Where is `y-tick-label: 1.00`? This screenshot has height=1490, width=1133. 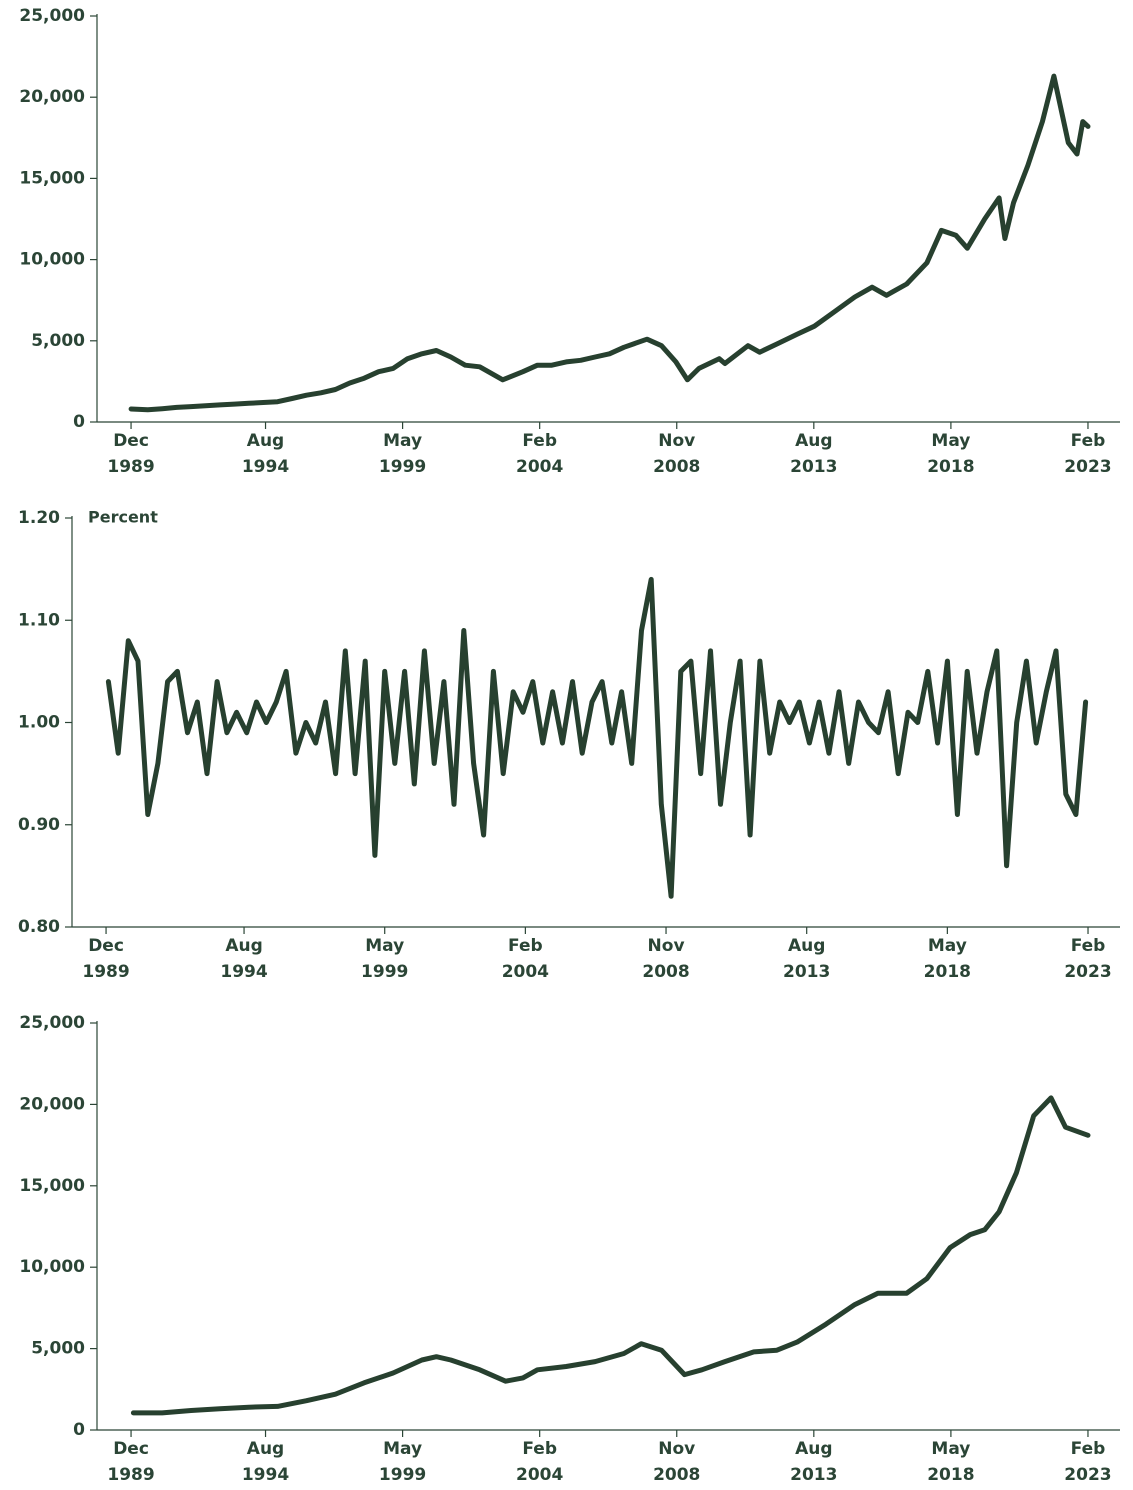
y-tick-label: 1.00 is located at coordinates (39, 723).